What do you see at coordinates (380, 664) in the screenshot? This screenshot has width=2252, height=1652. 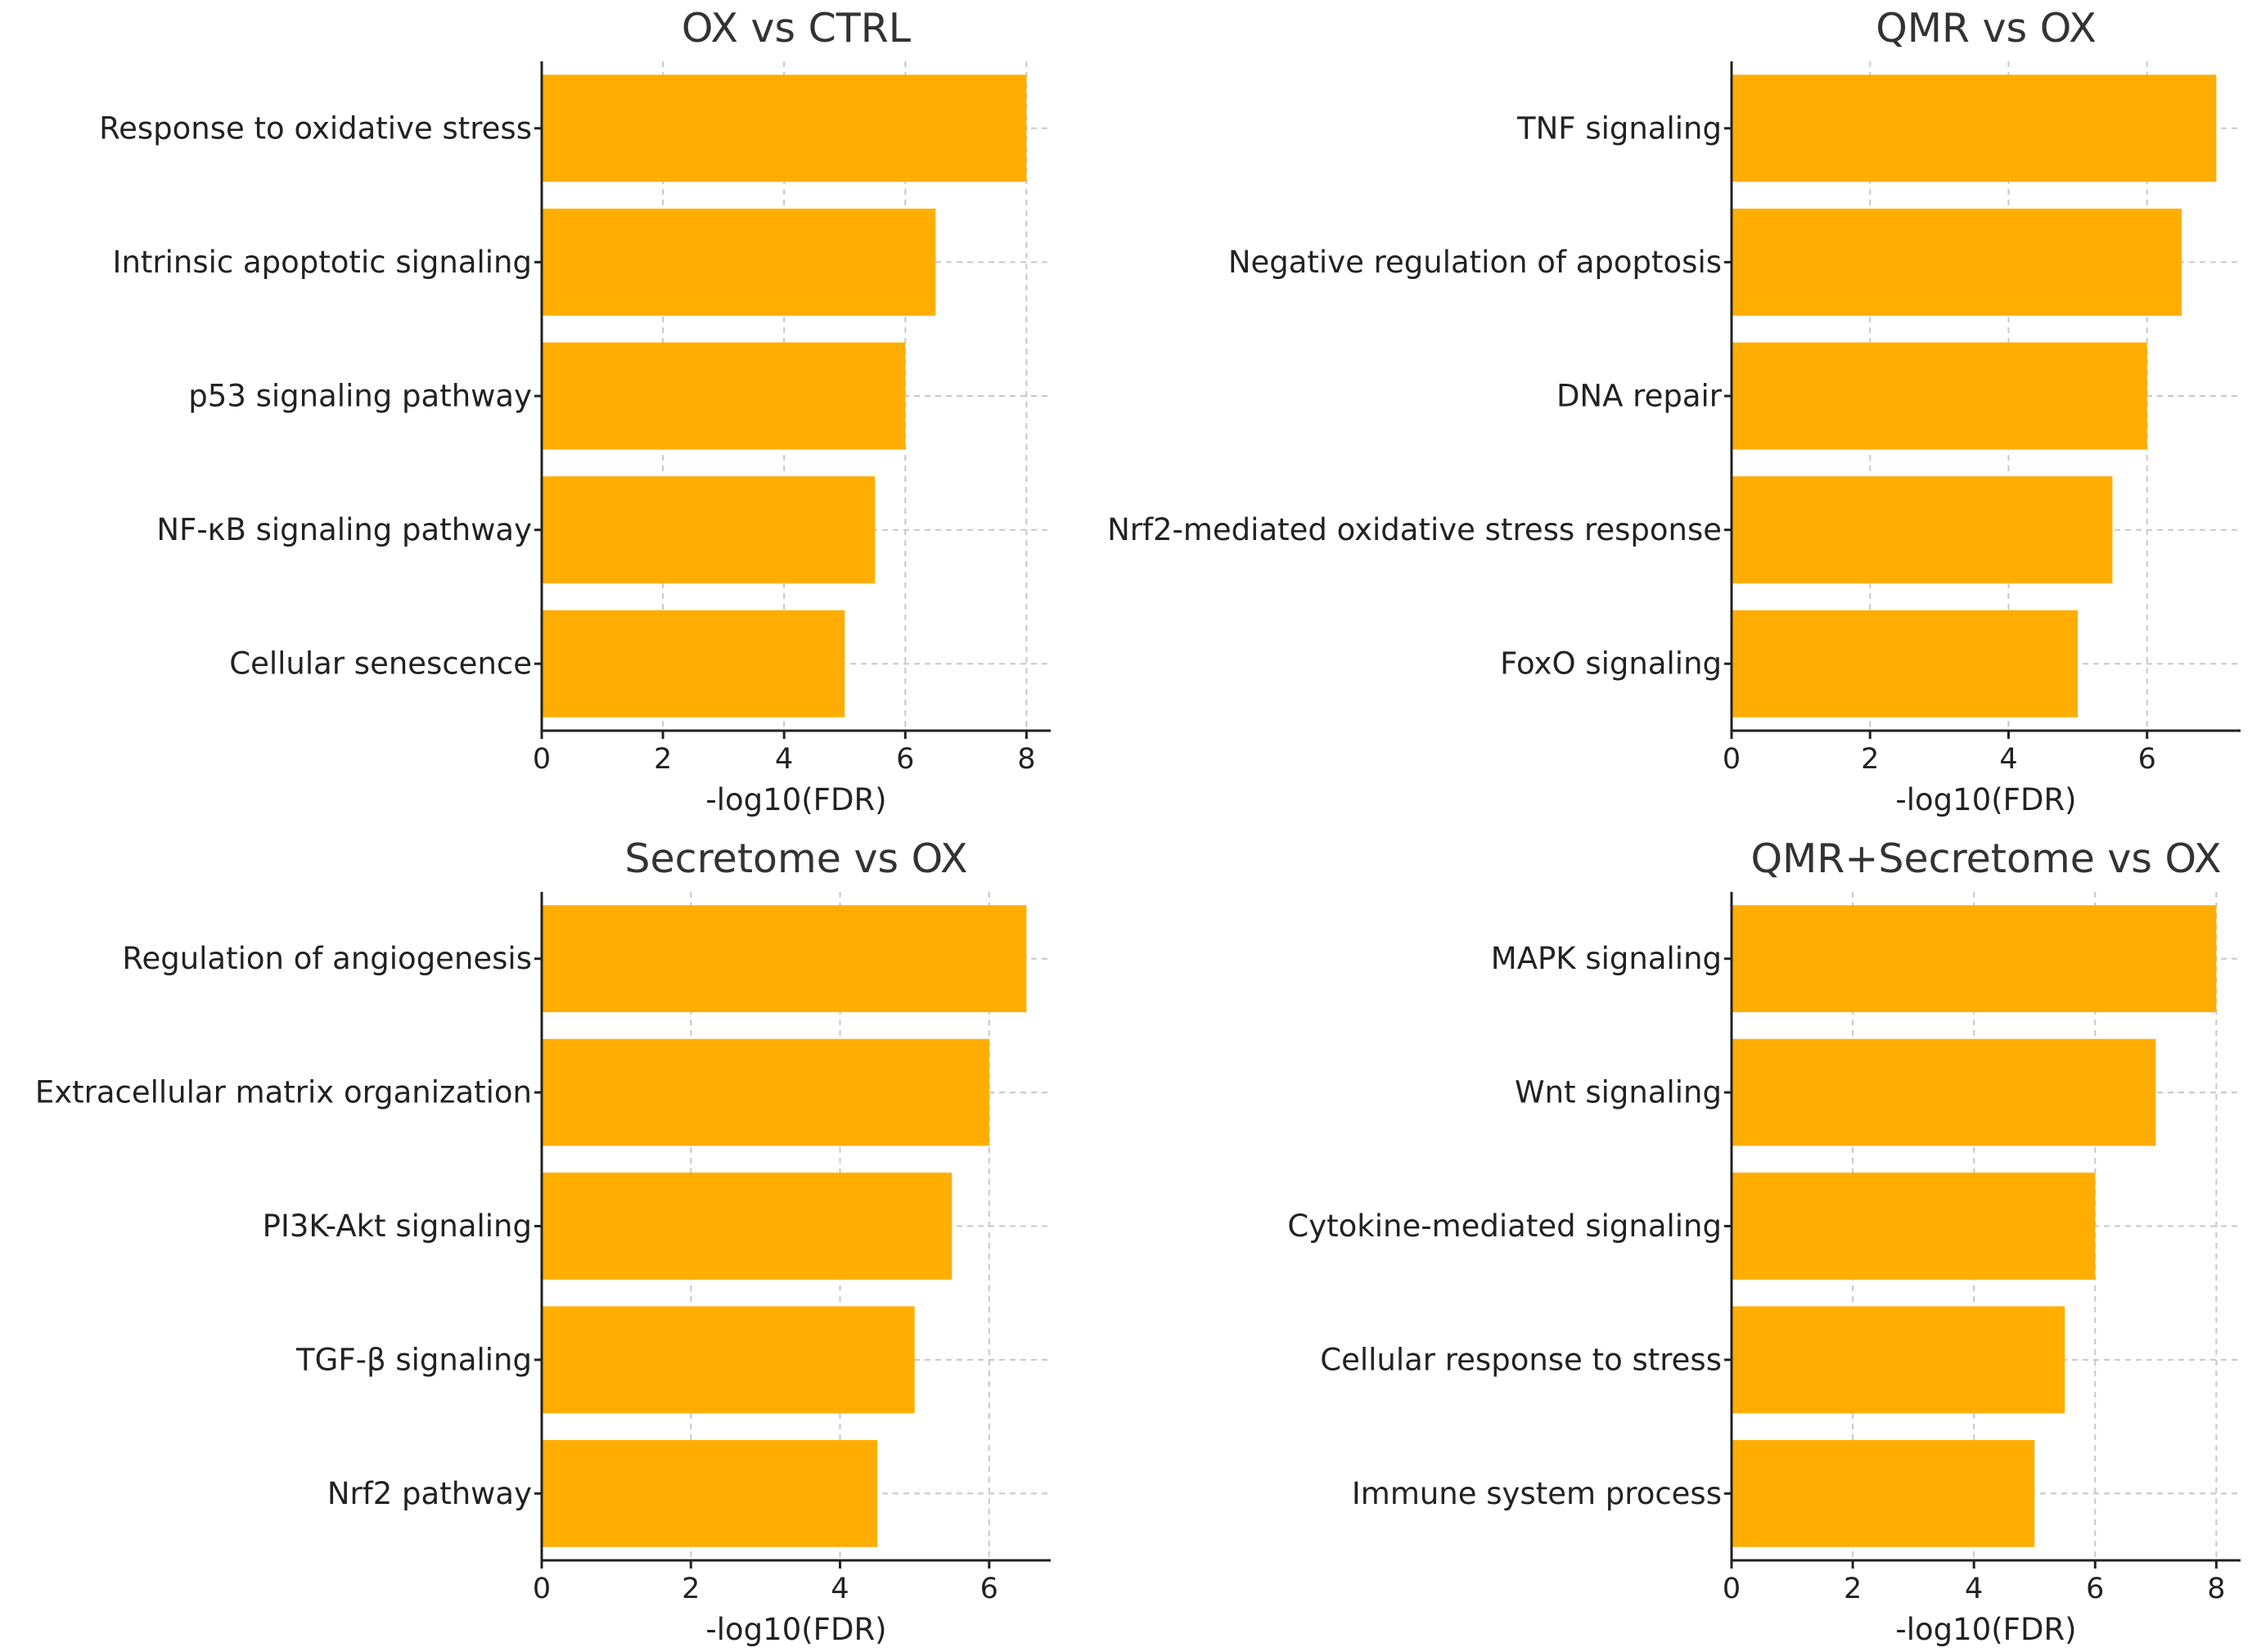 I see `category-label: Cellular senescence` at bounding box center [380, 664].